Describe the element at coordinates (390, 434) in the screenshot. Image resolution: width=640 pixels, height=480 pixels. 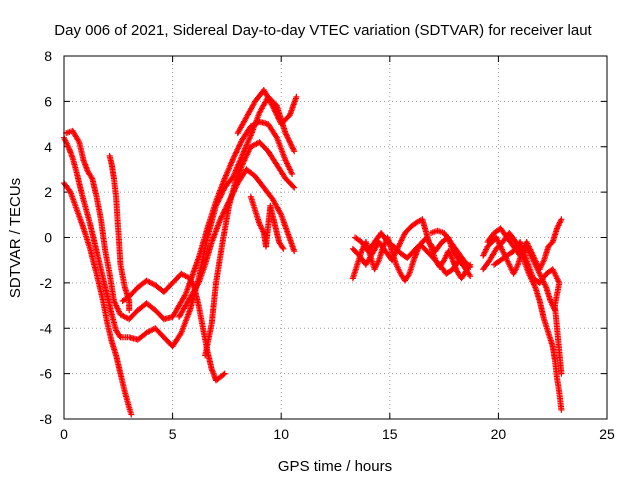
I see `x-tick-label: 15` at that location.